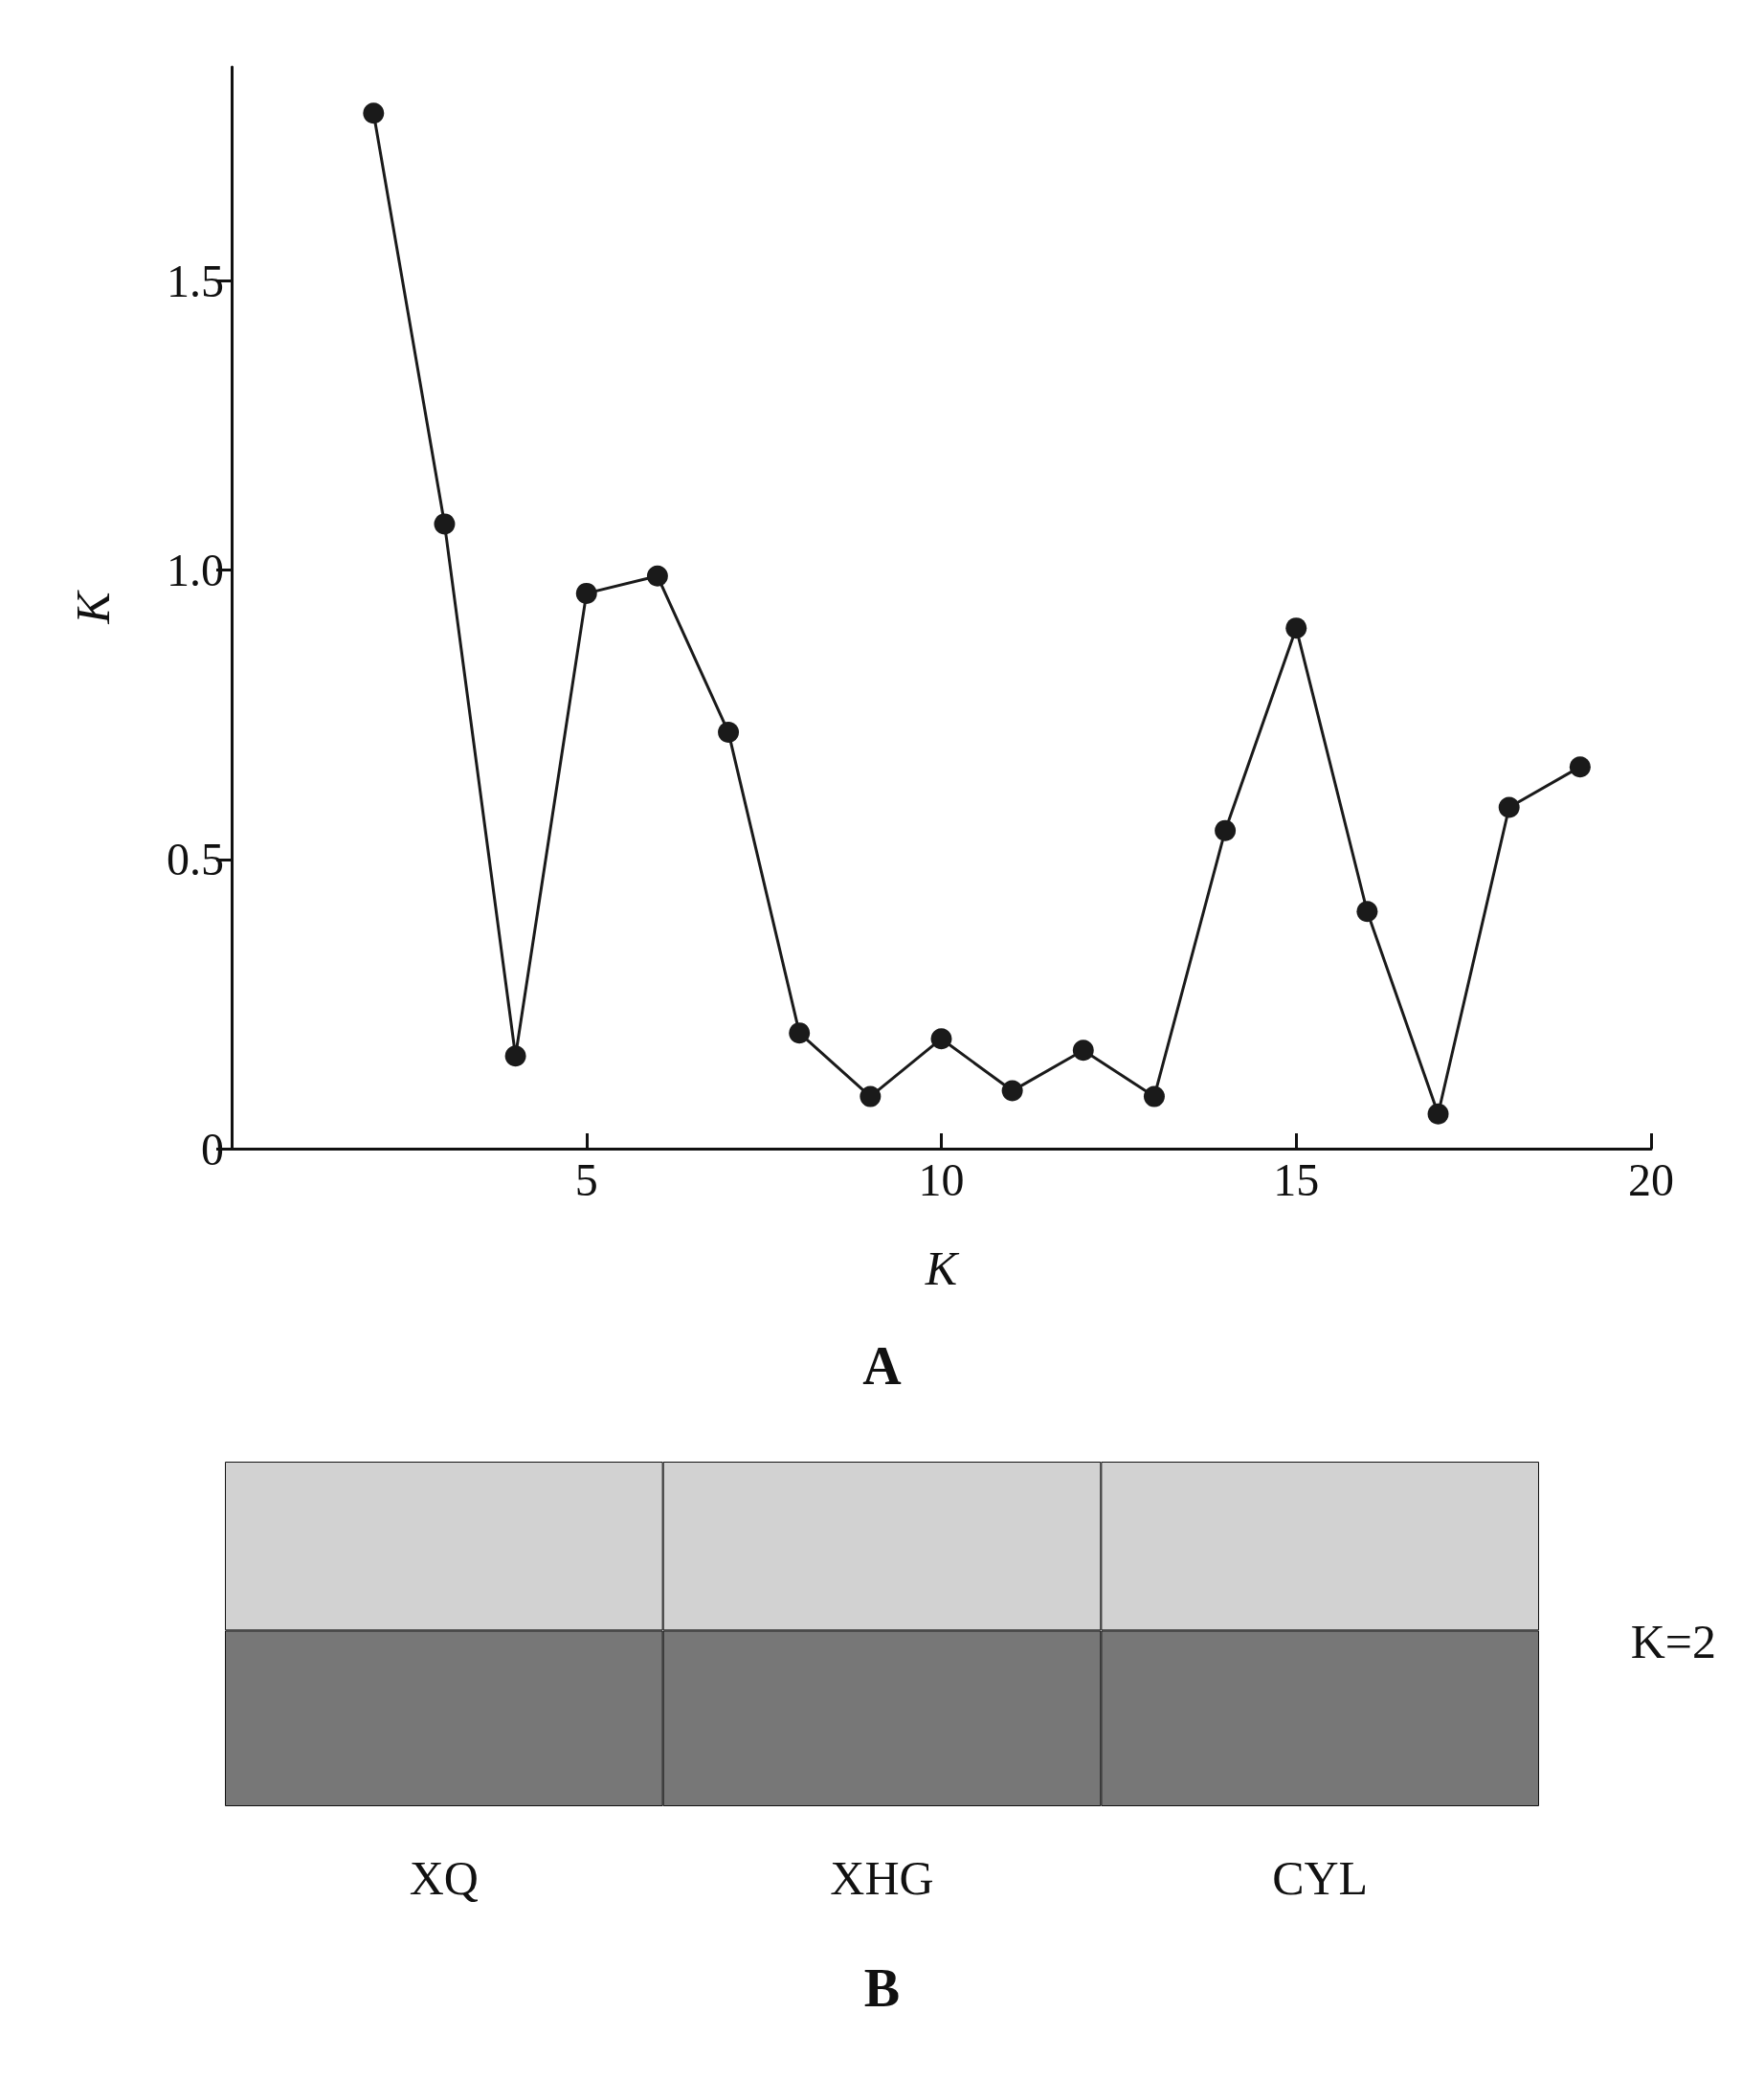 This screenshot has width=1764, height=2080. I want to click on text: B, so click(882, 1988).